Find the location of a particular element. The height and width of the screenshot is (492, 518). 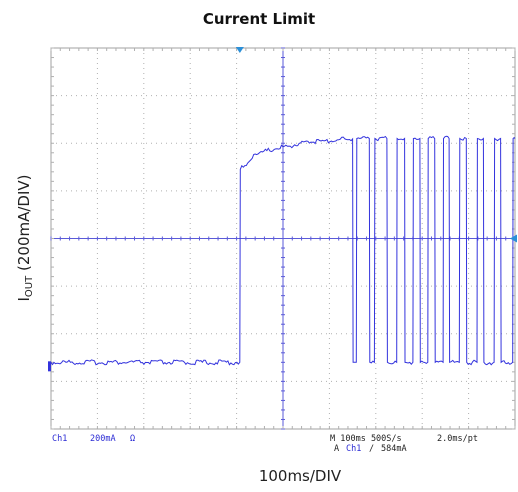

timebase: M 100ms 500S/s is located at coordinates (366, 439).